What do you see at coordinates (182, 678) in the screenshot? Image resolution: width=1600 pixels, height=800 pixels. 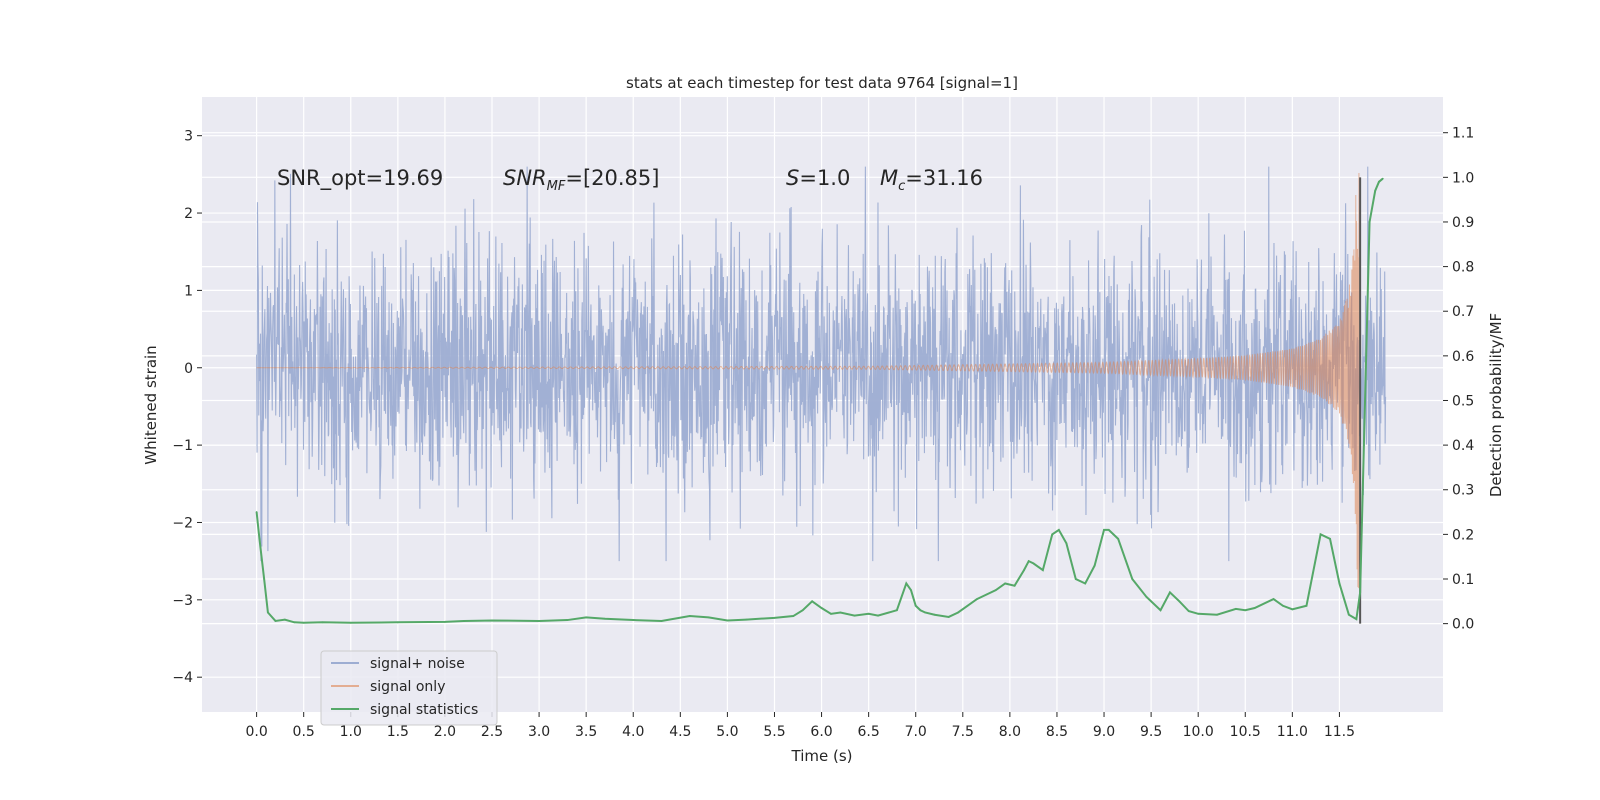 I see `y-left-tick-label: −4` at bounding box center [182, 678].